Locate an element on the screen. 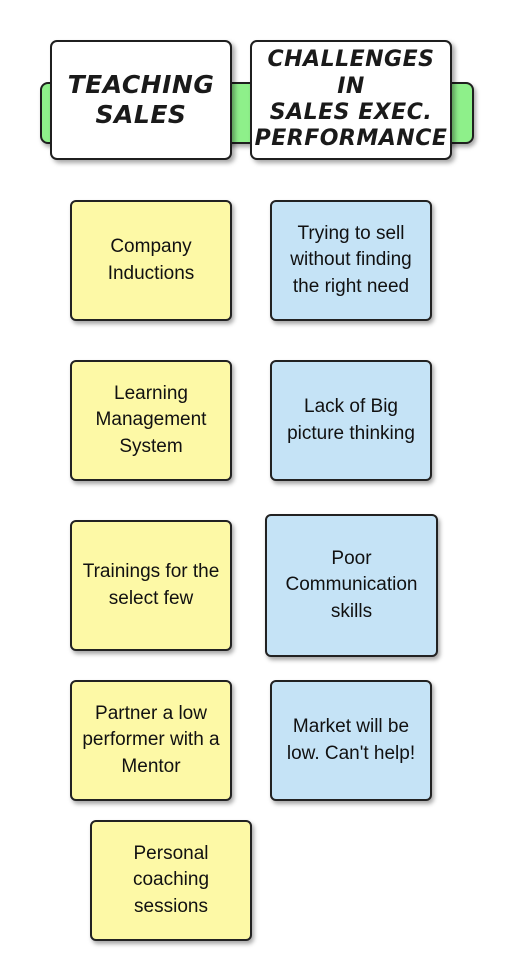 The height and width of the screenshot is (980, 511). teaching-note-company-inductions: Company Inductions is located at coordinates (151, 260).